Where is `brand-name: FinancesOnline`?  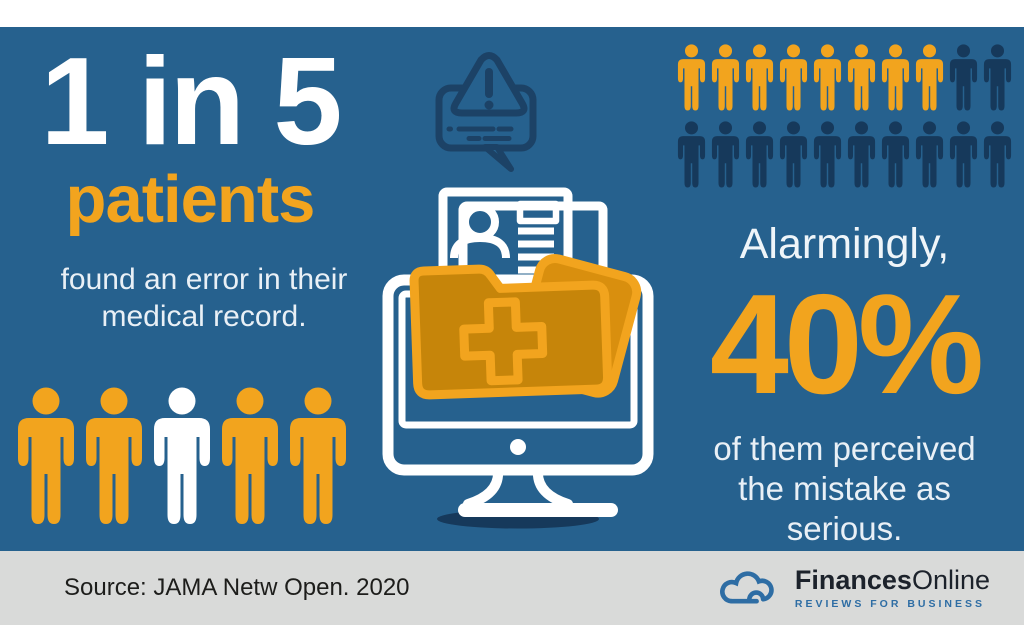
brand-name: FinancesOnline is located at coordinates (892, 579).